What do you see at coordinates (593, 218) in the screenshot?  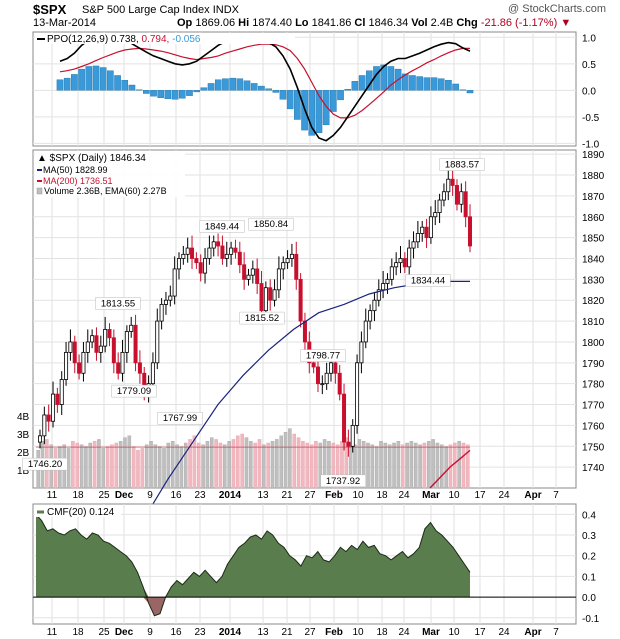 I see `price-y-tick: 1860` at bounding box center [593, 218].